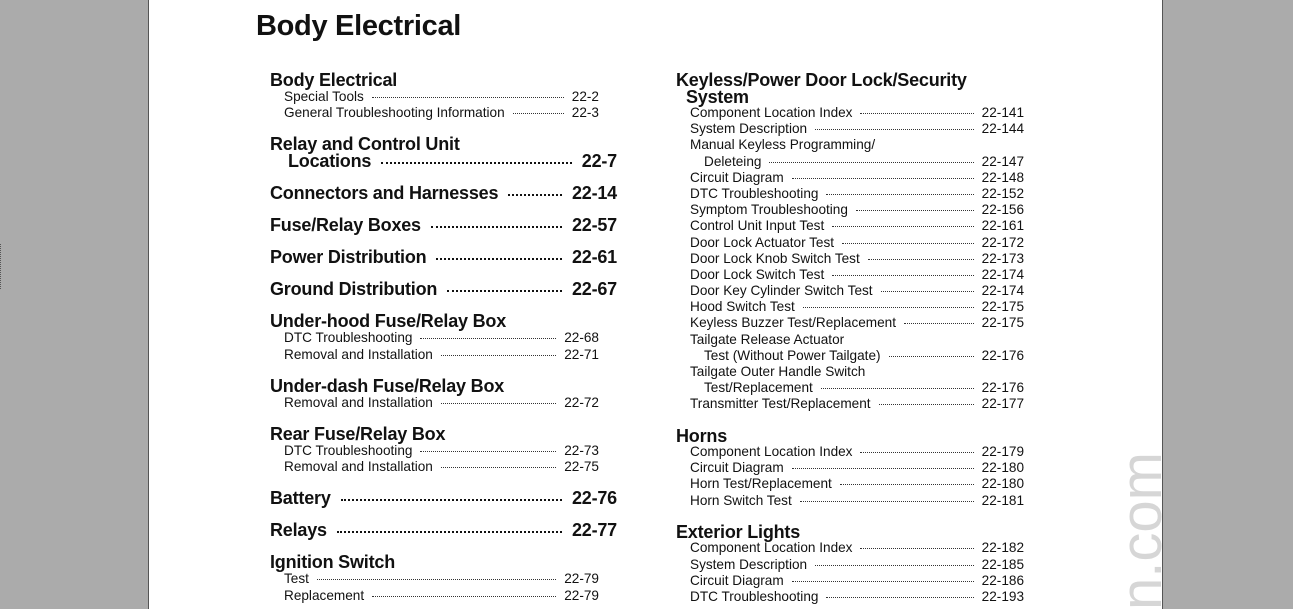 The height and width of the screenshot is (609, 1293). Describe the element at coordinates (1002, 129) in the screenshot. I see `page-number: 22-144` at that location.